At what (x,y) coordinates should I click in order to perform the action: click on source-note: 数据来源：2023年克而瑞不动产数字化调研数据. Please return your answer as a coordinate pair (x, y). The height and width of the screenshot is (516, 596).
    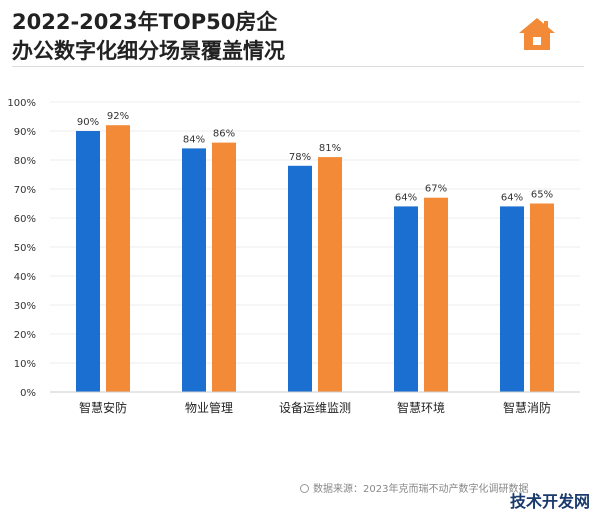
    Looking at the image, I should click on (414, 487).